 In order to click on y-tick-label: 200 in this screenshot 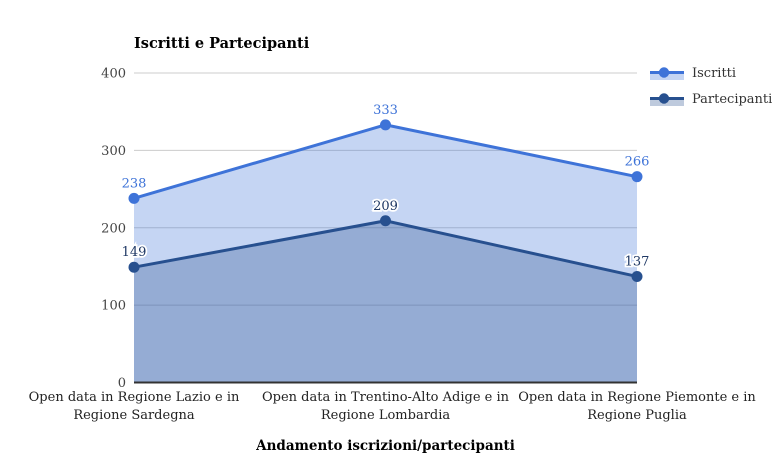, I will do `click(113, 228)`.